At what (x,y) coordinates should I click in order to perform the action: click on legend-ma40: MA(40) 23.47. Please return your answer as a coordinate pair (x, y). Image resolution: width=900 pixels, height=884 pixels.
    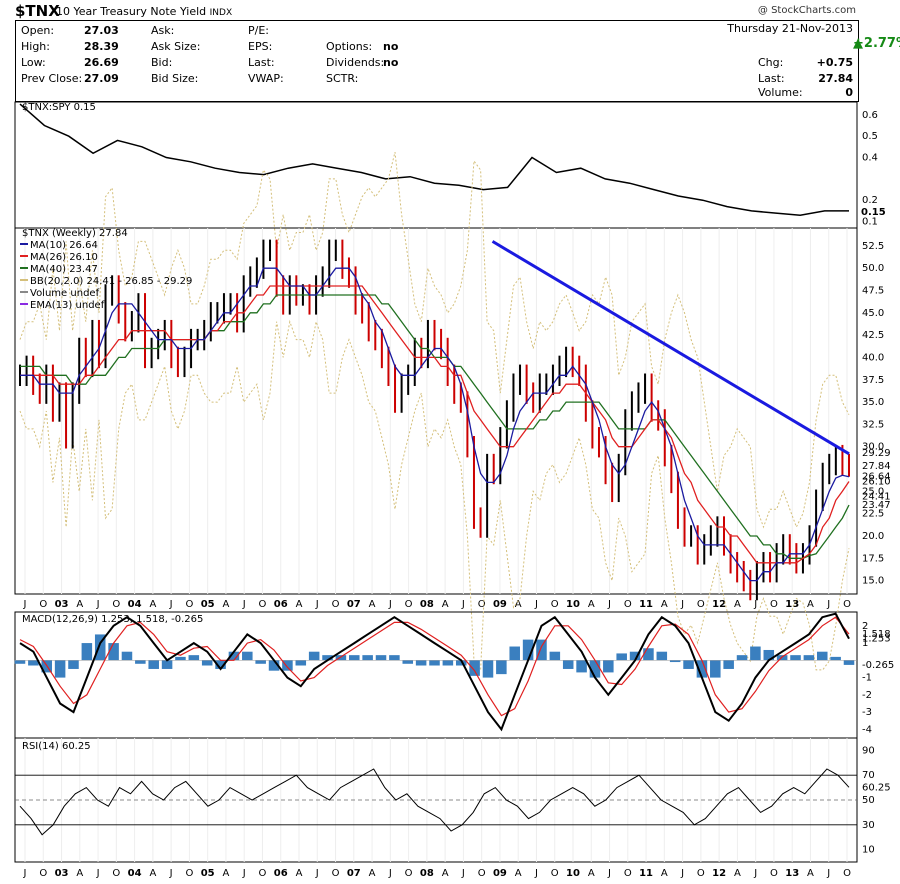
    Looking at the image, I should click on (64, 269).